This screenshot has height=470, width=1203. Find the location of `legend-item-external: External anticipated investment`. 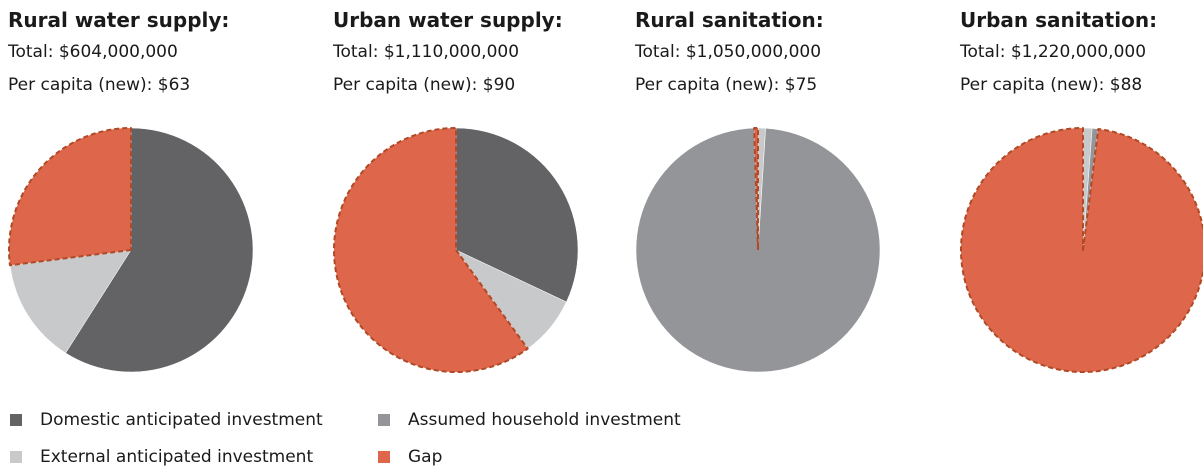

legend-item-external: External anticipated investment is located at coordinates (161, 457).